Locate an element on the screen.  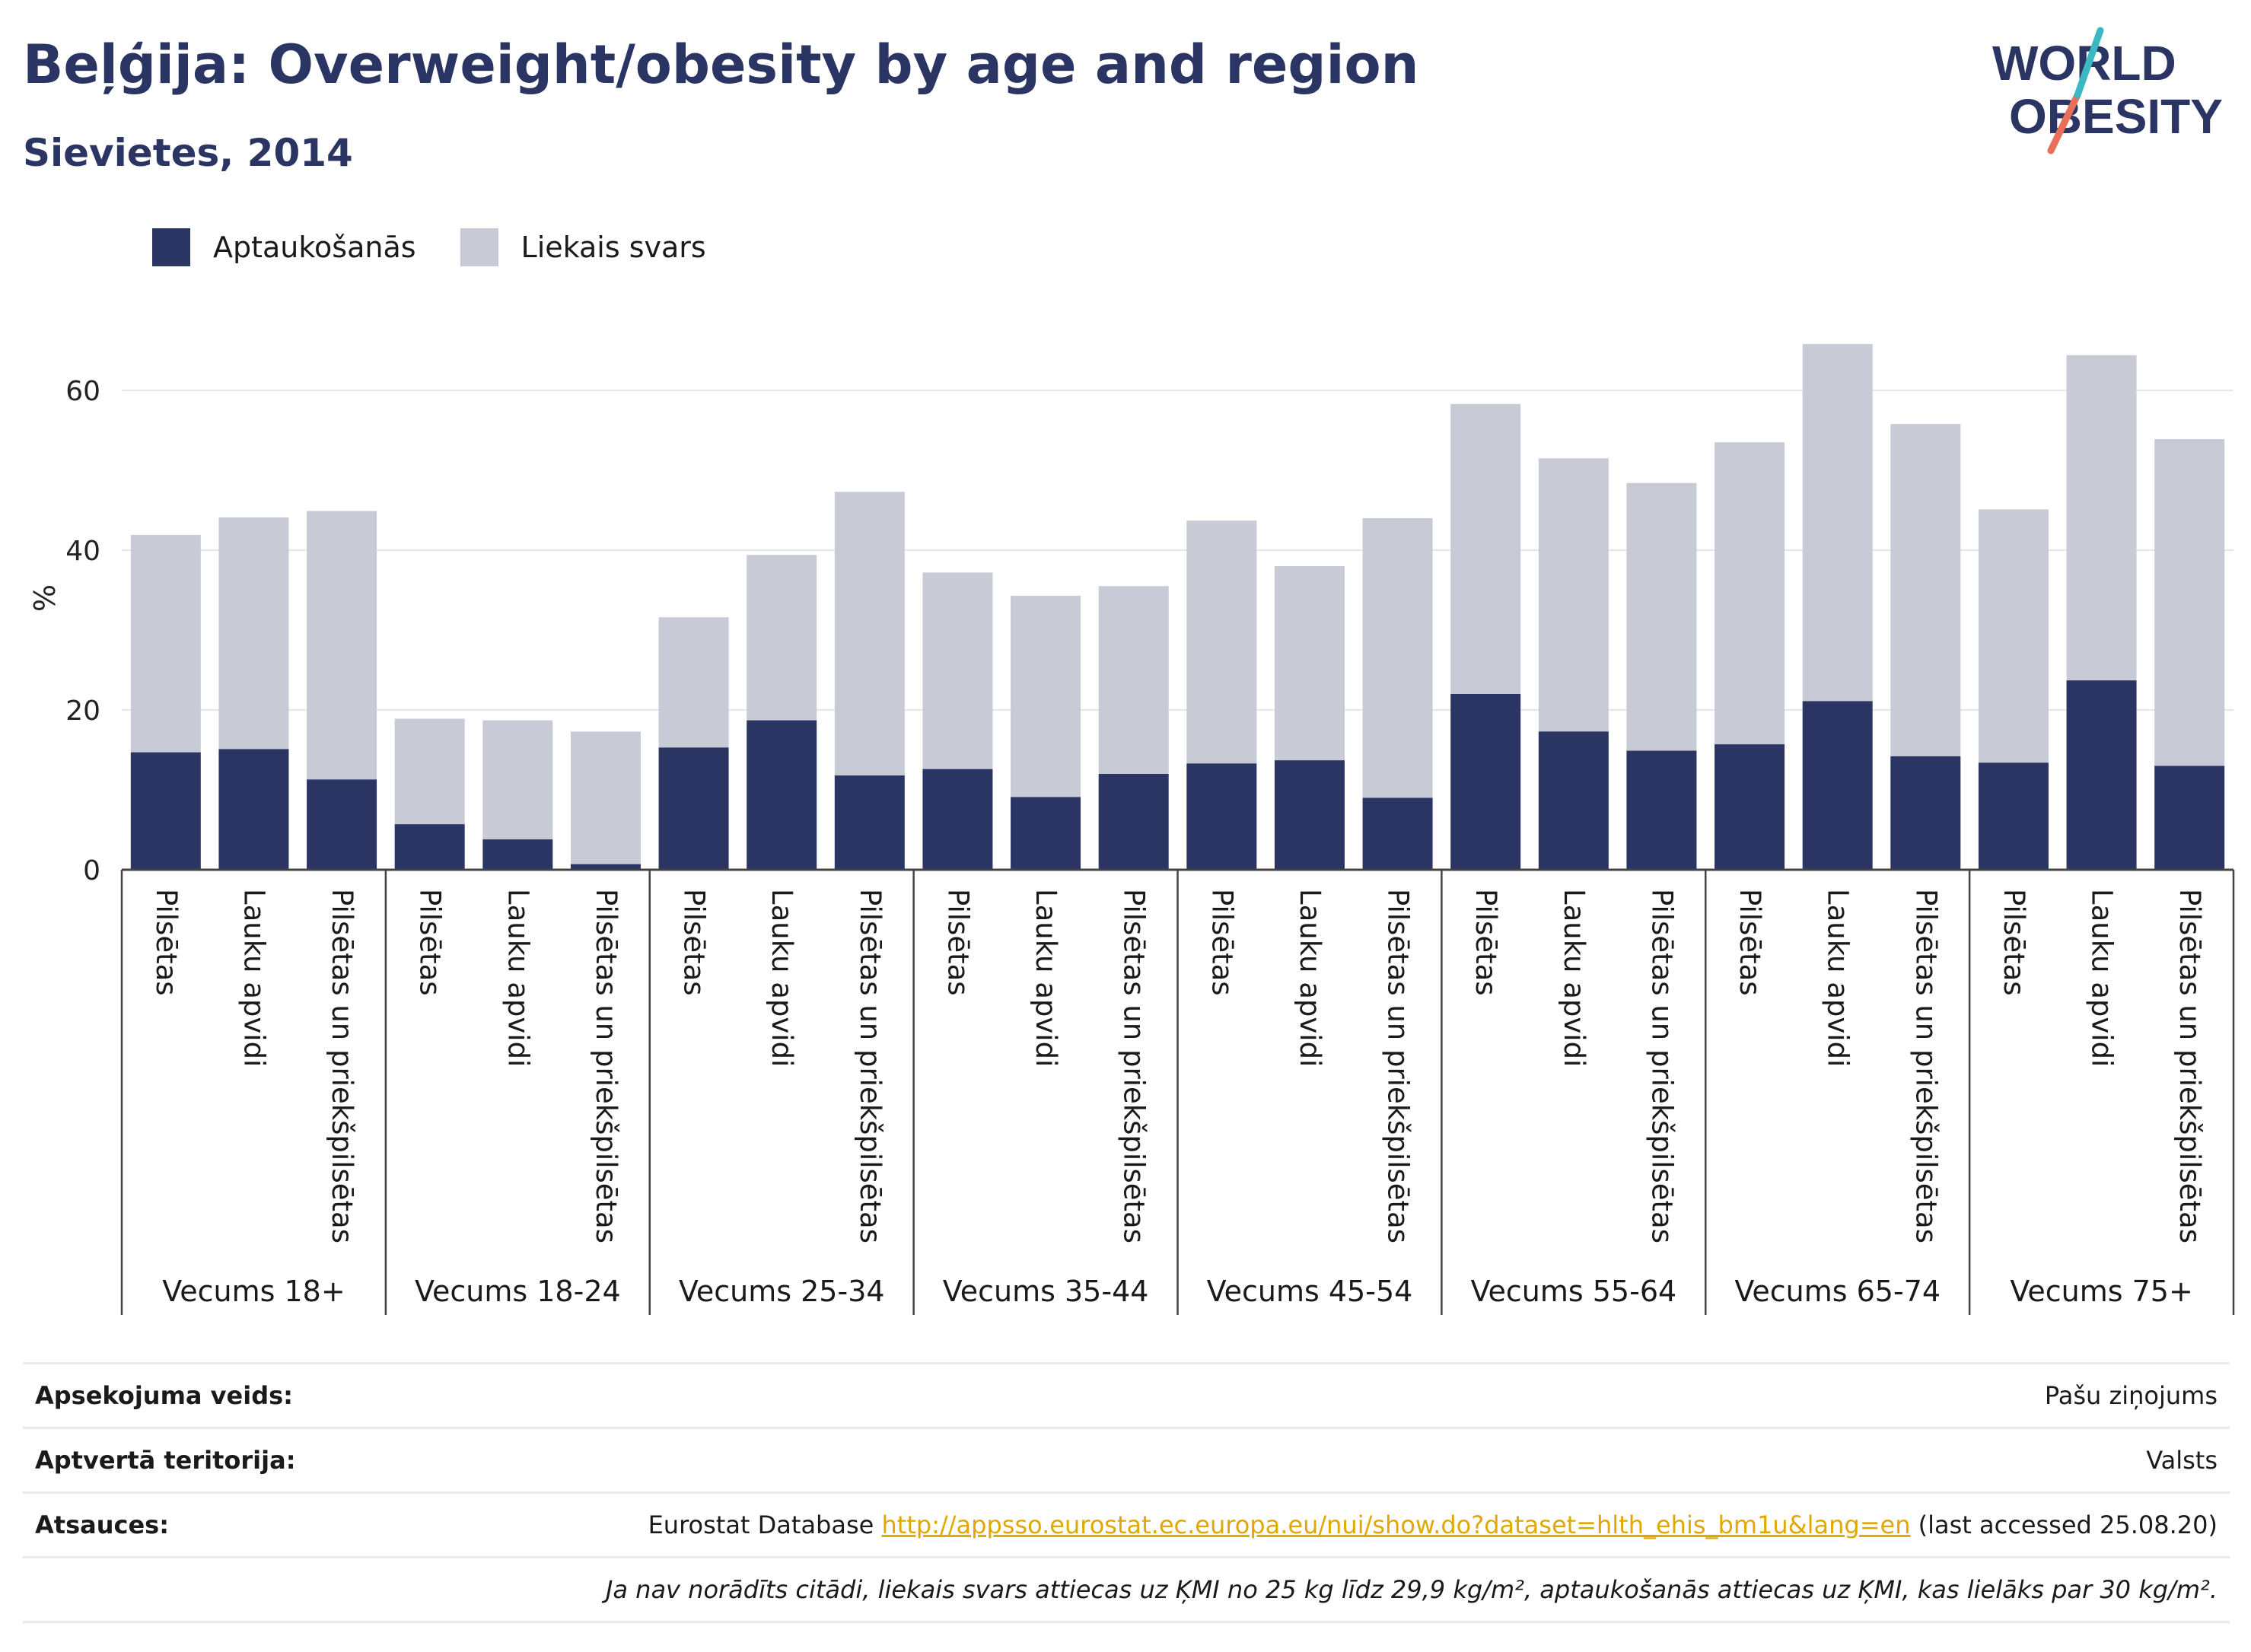
legend-label-obesity: Aptaukošanās is located at coordinates (314, 247).